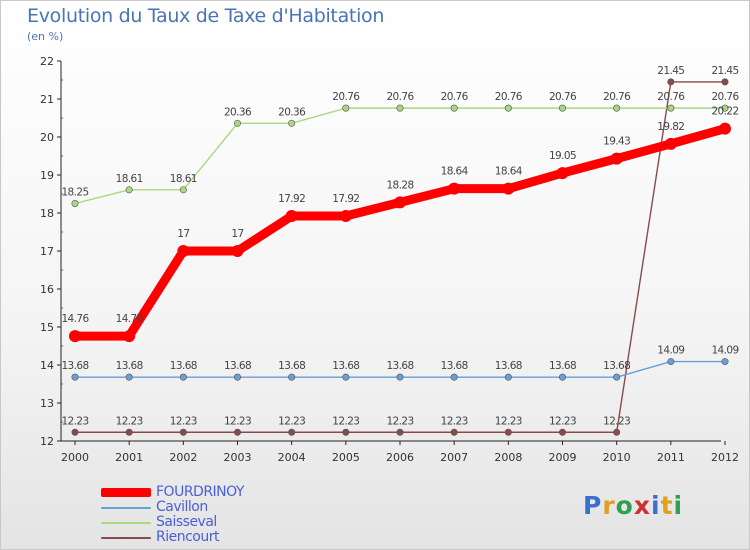 Image resolution: width=750 pixels, height=550 pixels. What do you see at coordinates (182, 507) in the screenshot?
I see `legend-label: Cavillon` at bounding box center [182, 507].